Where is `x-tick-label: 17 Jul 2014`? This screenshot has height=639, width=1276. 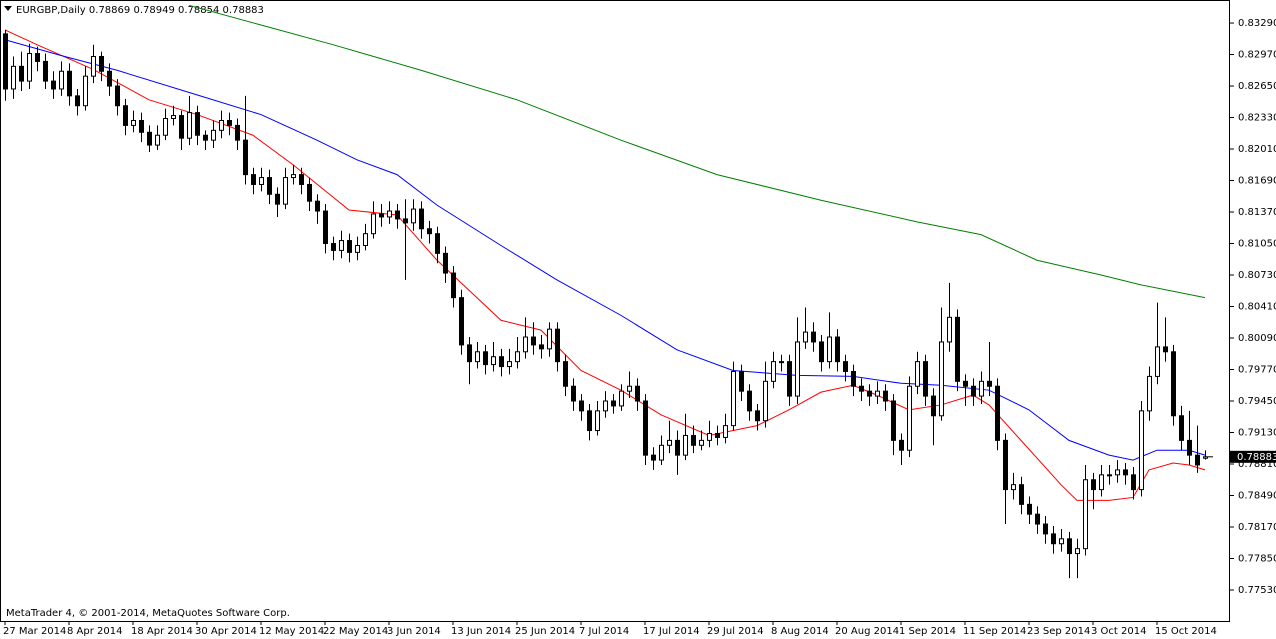
x-tick-label: 17 Jul 2014 is located at coordinates (671, 631).